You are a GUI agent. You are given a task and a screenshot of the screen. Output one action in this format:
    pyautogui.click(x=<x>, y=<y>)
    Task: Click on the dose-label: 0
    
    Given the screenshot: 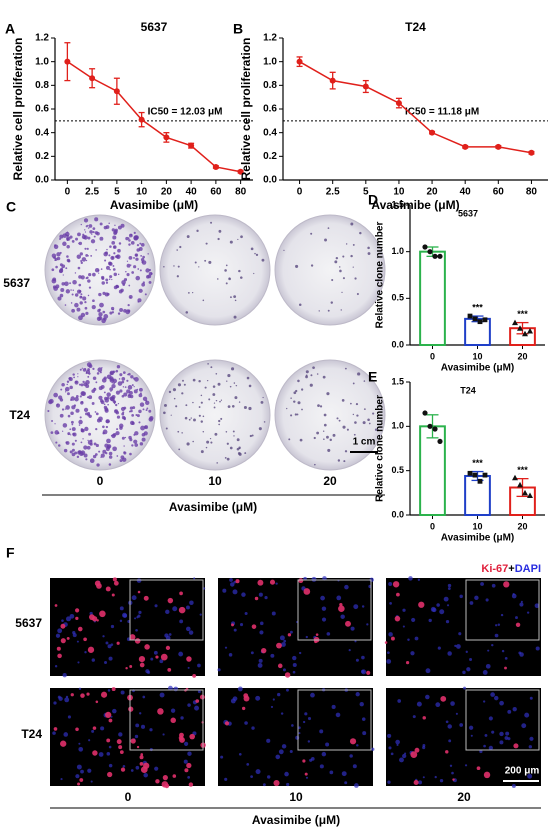 What is the action you would take?
    pyautogui.click(x=128, y=797)
    